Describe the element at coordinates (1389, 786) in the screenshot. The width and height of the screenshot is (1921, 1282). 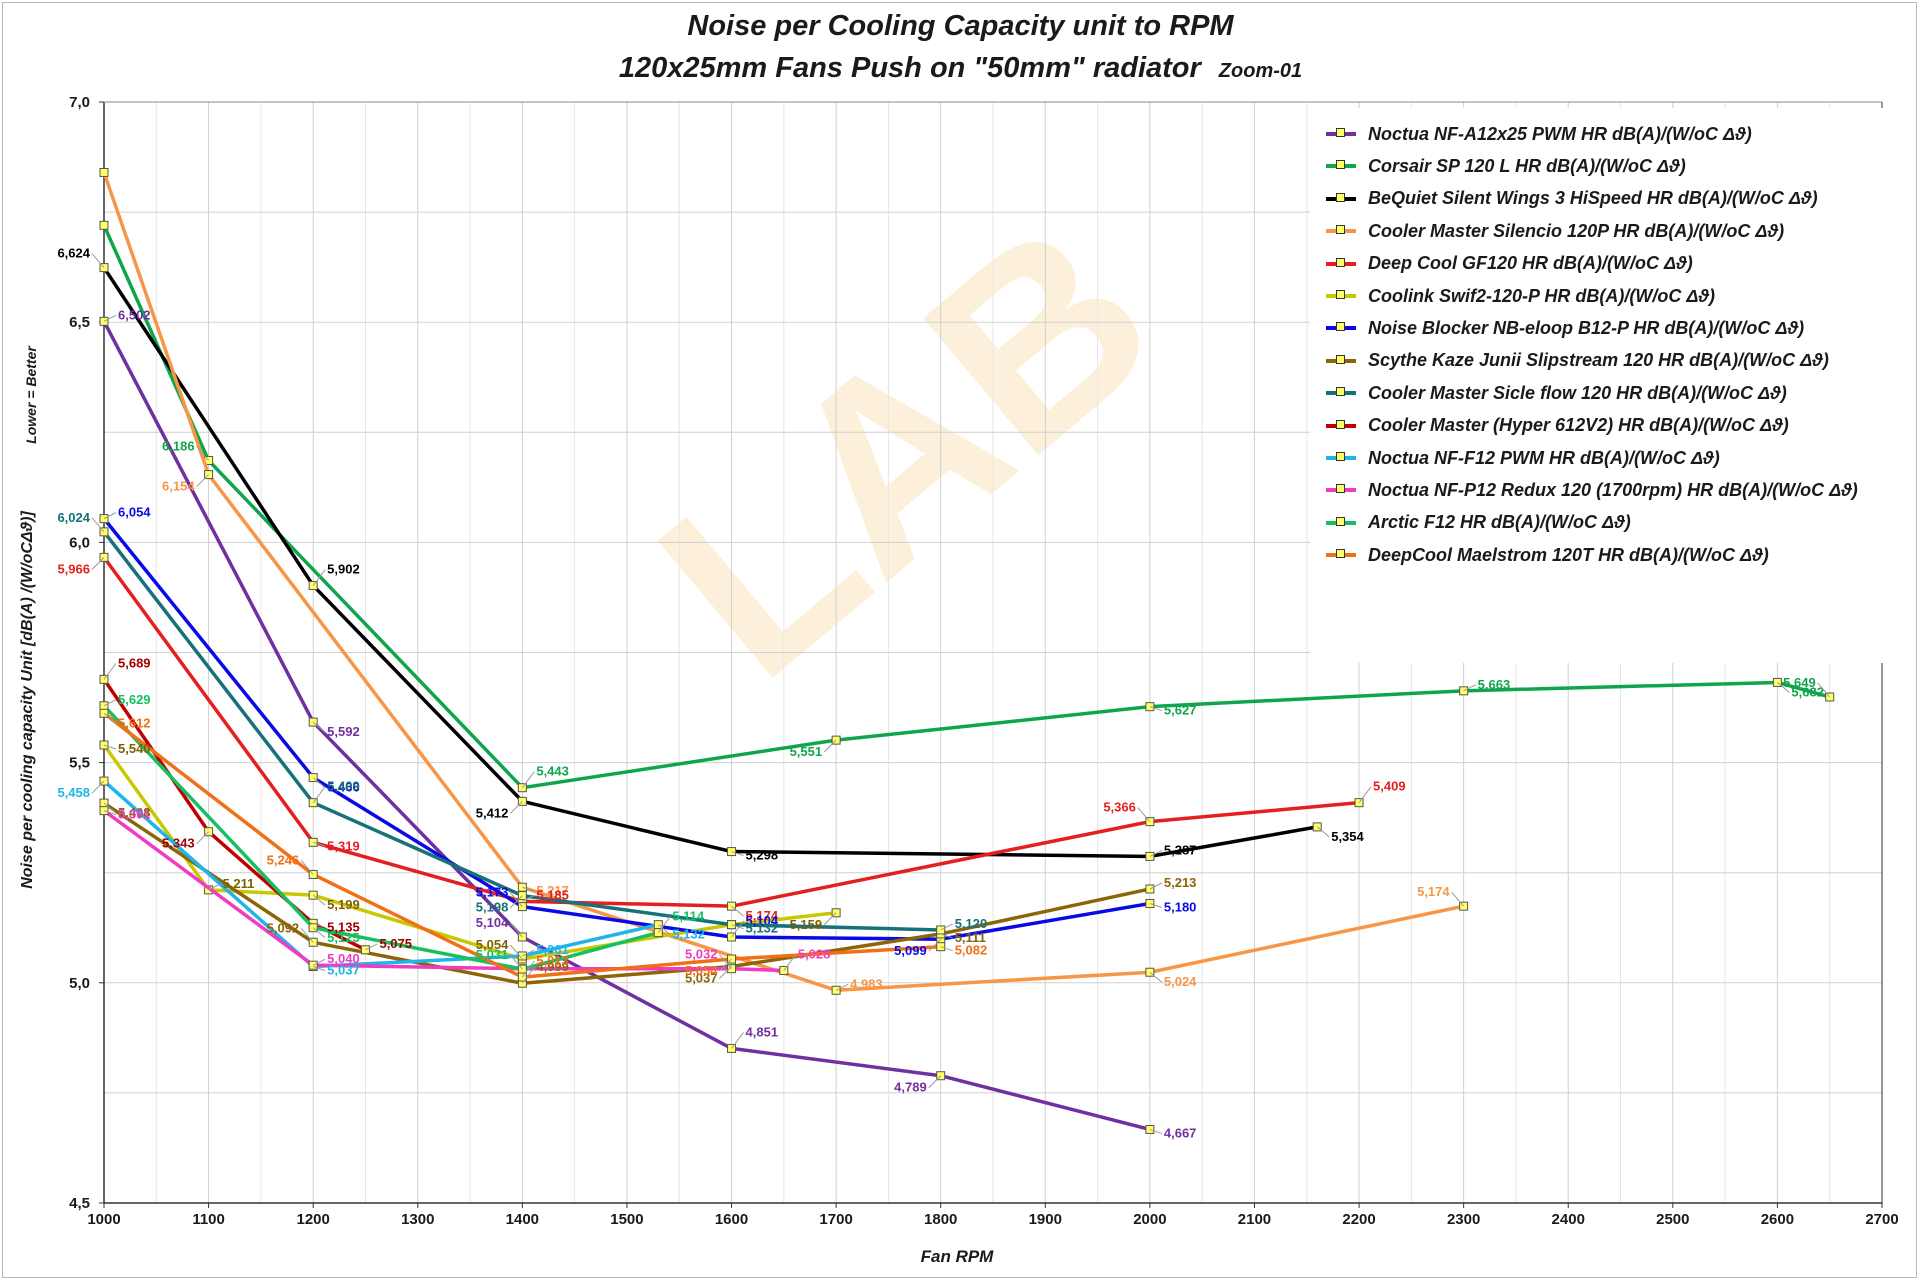
I see `data-label: 5,409` at that location.